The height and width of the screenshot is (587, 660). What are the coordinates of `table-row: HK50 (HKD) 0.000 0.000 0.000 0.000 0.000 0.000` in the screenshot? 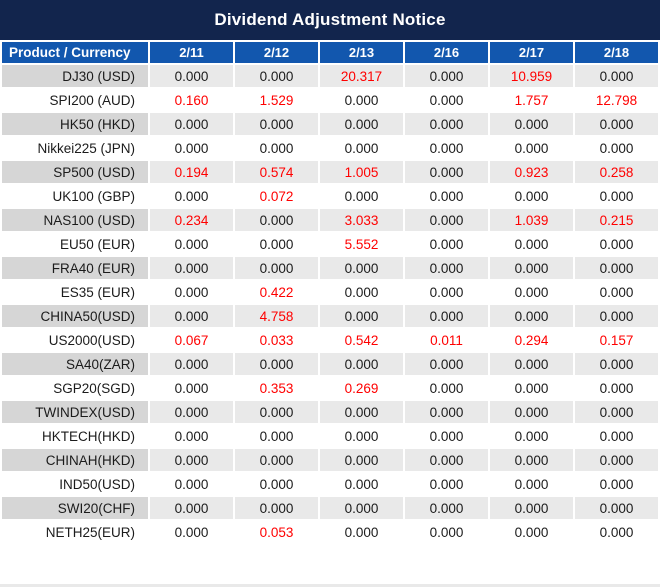 It's located at (330, 124).